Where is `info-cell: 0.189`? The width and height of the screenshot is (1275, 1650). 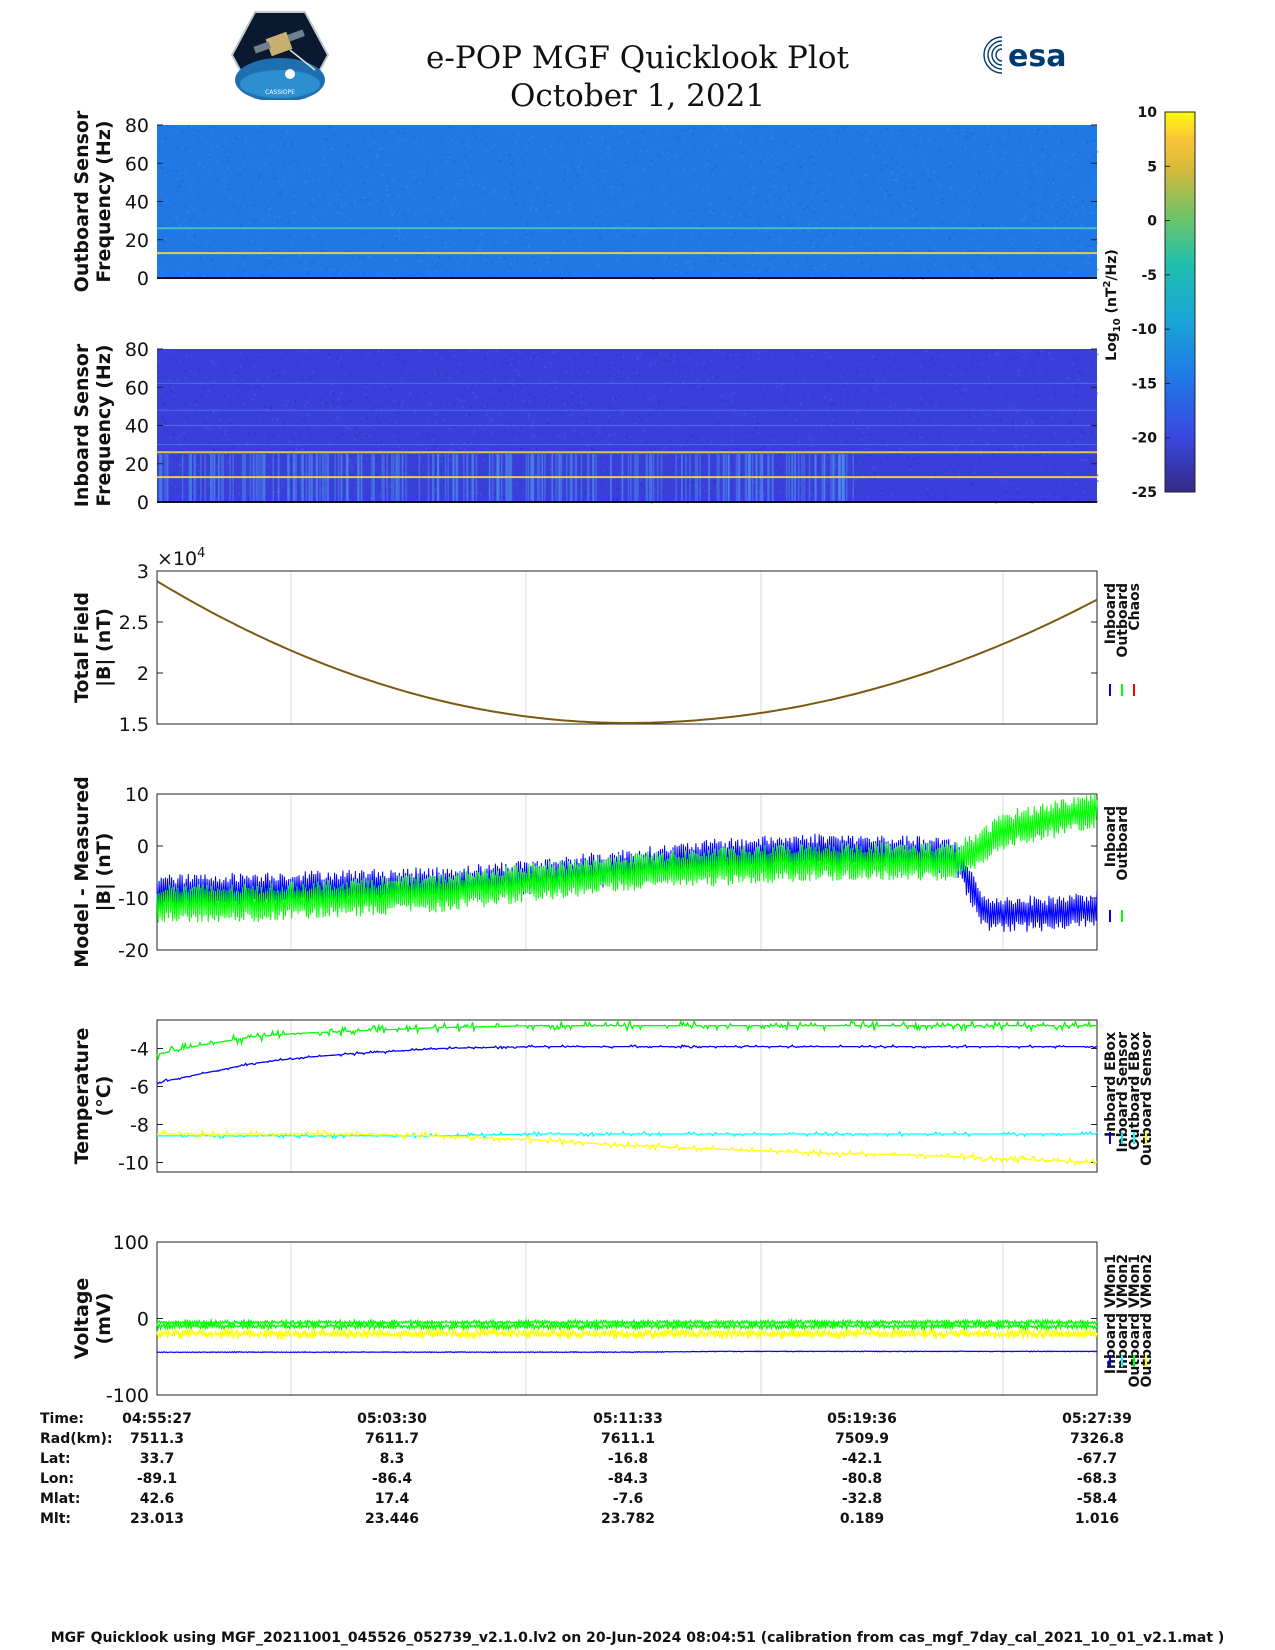
info-cell: 0.189 is located at coordinates (862, 1519).